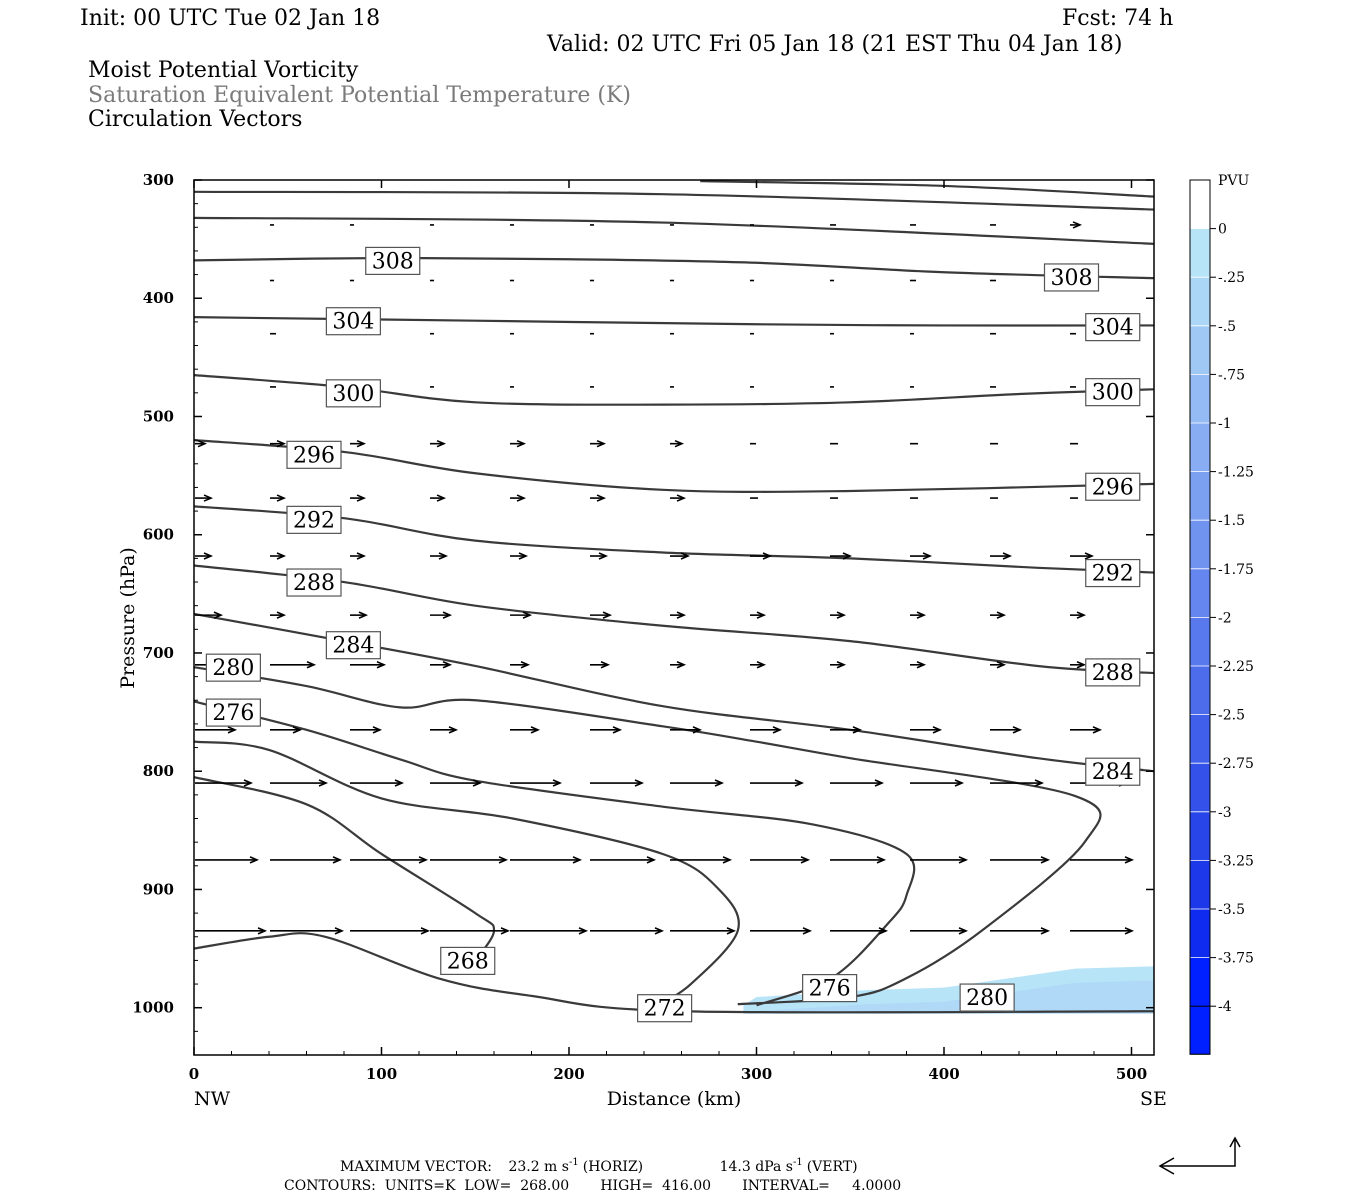 The image size is (1350, 1200). I want to click on footer-vert-value: 14.3 dPa s, so click(756, 1167).